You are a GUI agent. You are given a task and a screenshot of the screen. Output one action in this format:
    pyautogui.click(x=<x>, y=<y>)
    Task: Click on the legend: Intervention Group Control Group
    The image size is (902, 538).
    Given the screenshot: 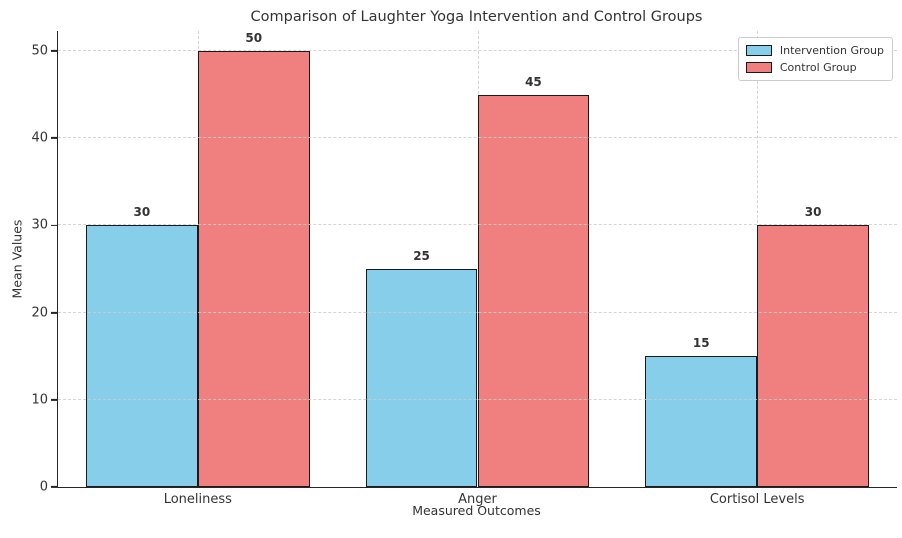 What is the action you would take?
    pyautogui.click(x=815, y=59)
    